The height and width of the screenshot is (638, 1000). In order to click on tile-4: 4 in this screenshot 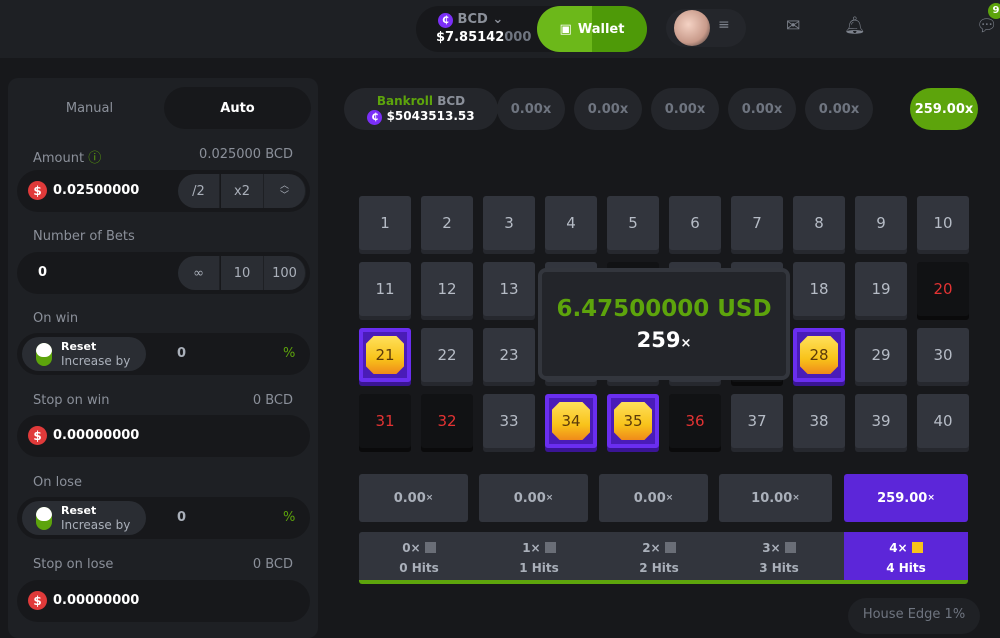, I will do `click(571, 223)`.